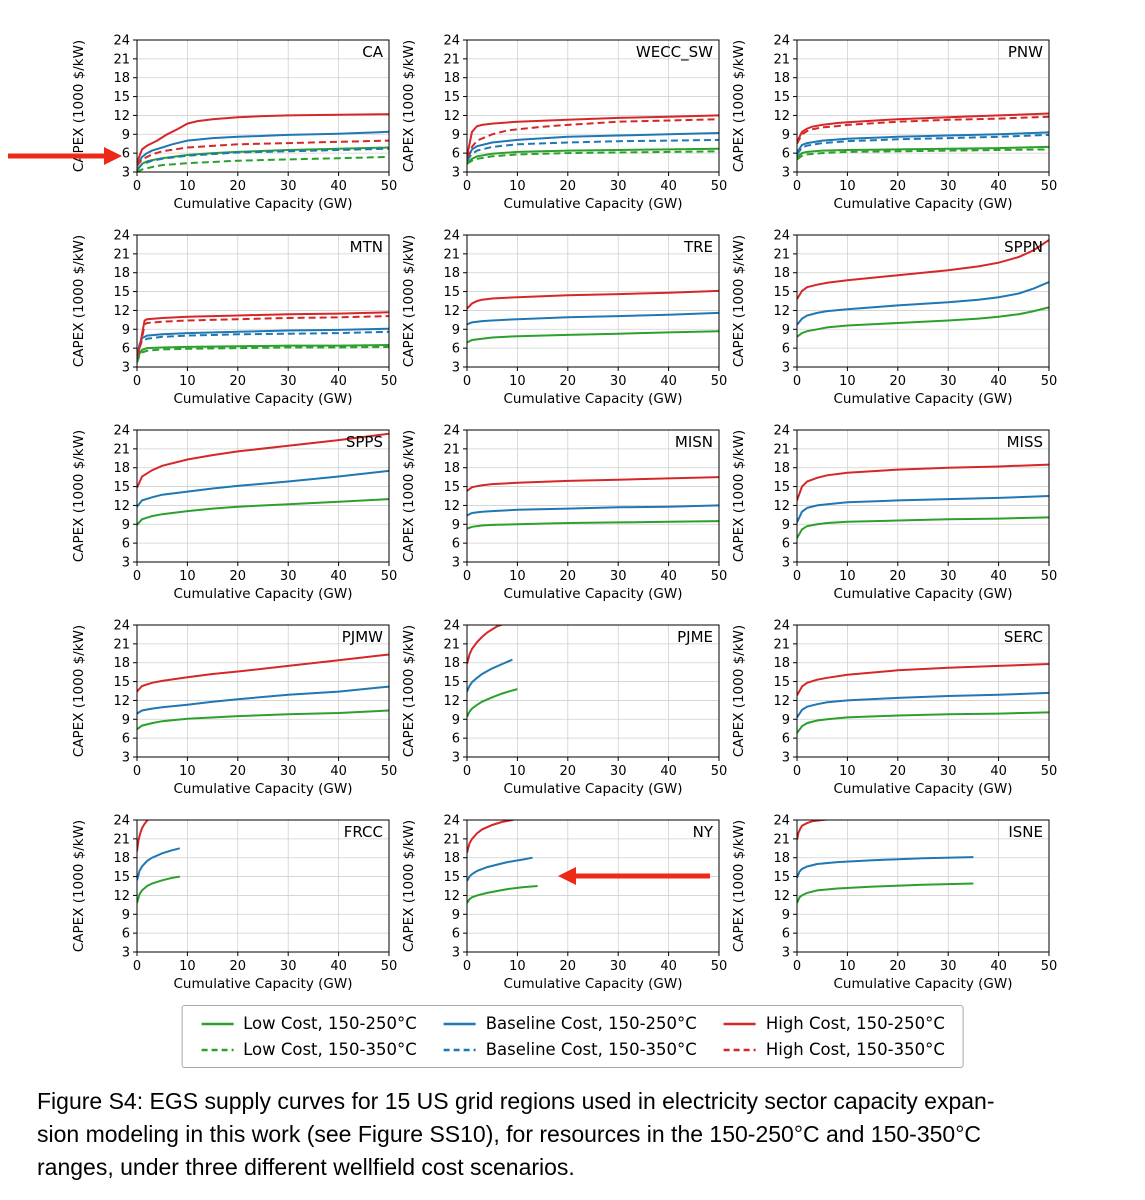  I want to click on legend-item: High Cost, 150-250°C, so click(834, 1023).